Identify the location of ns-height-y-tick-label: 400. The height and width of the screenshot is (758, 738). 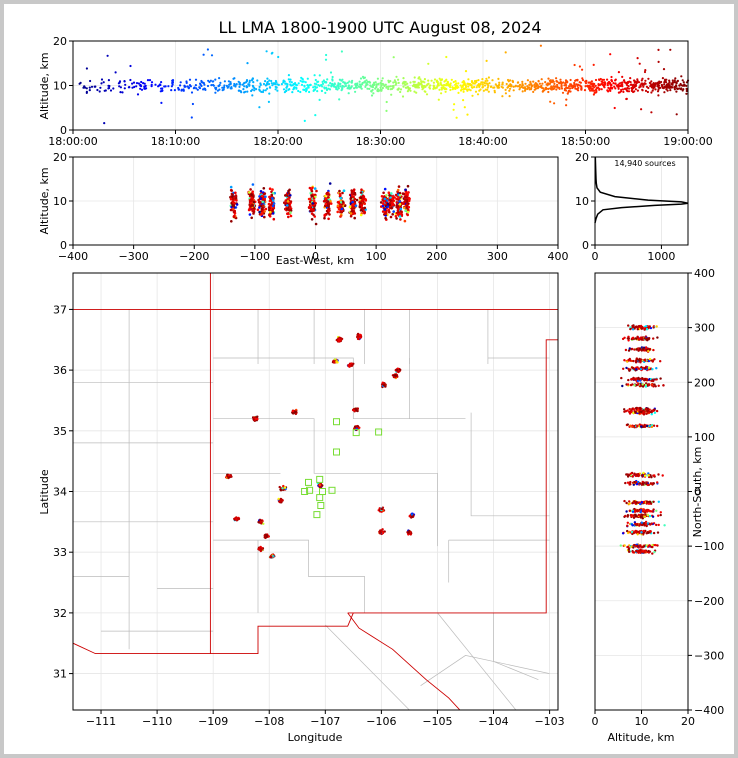
(704, 273).